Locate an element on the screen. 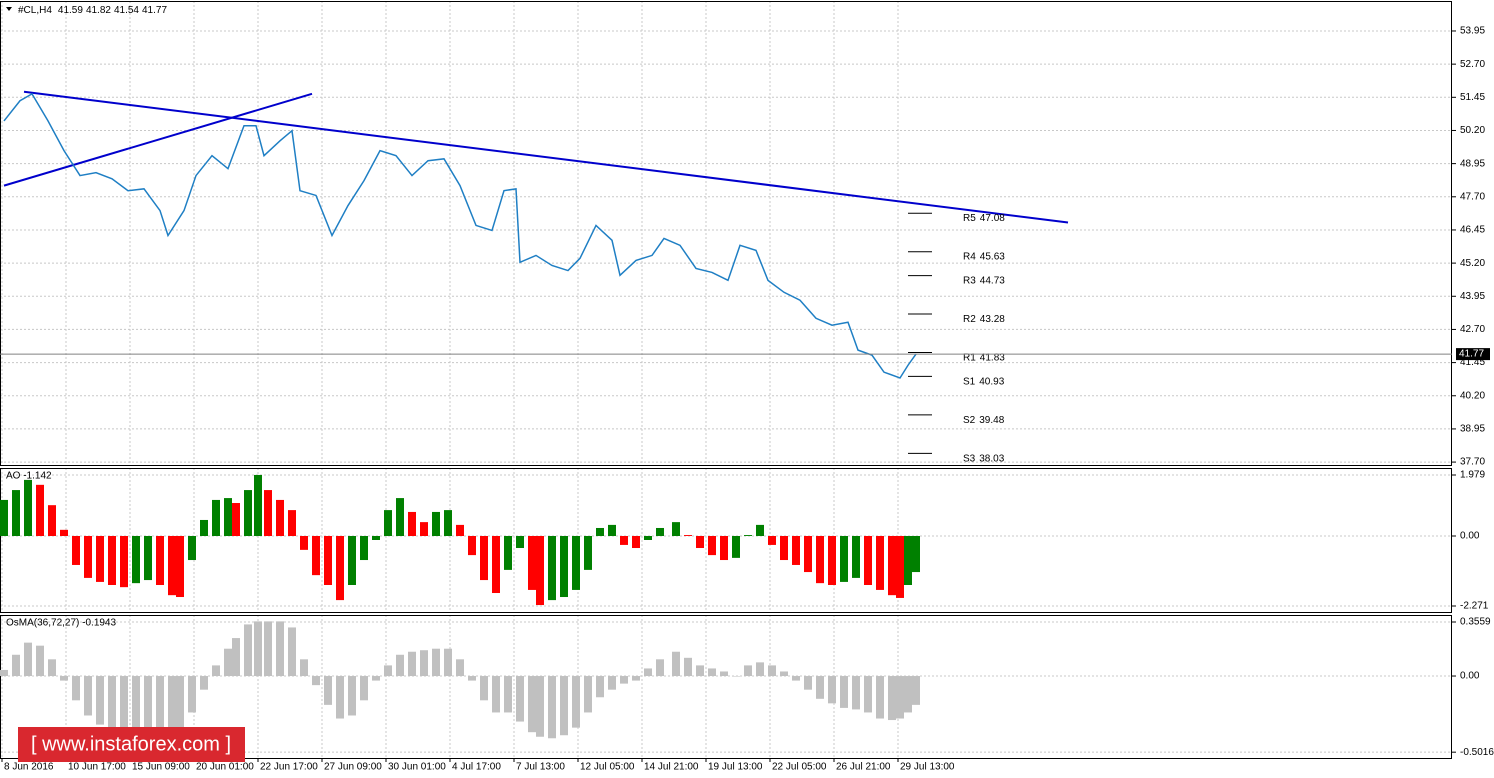 Image resolution: width=1494 pixels, height=778 pixels. x-tick-label: 8 Jun 2016 is located at coordinates (29, 767).